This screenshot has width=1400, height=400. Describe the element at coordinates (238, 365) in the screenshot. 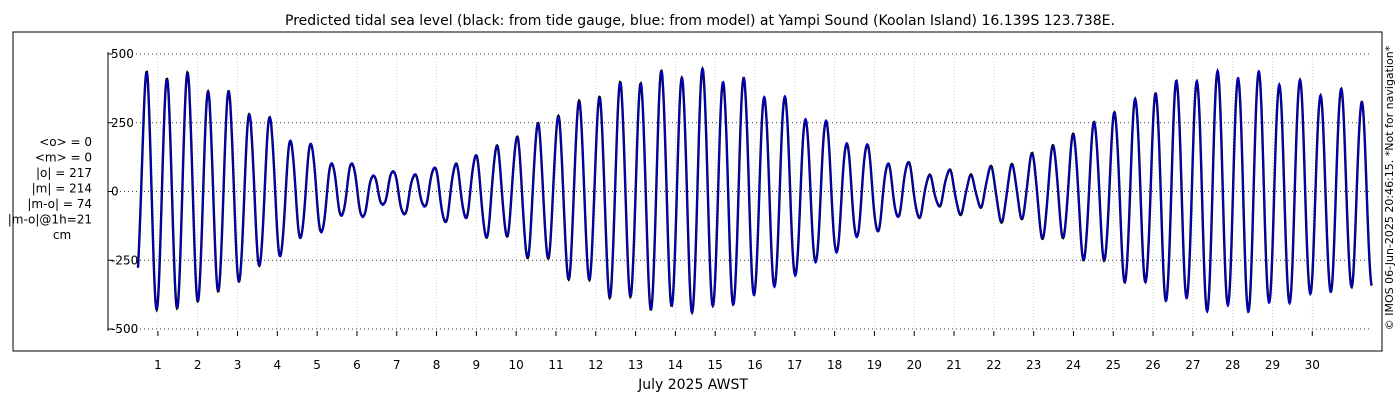

I see `x-tick-label: 3` at that location.